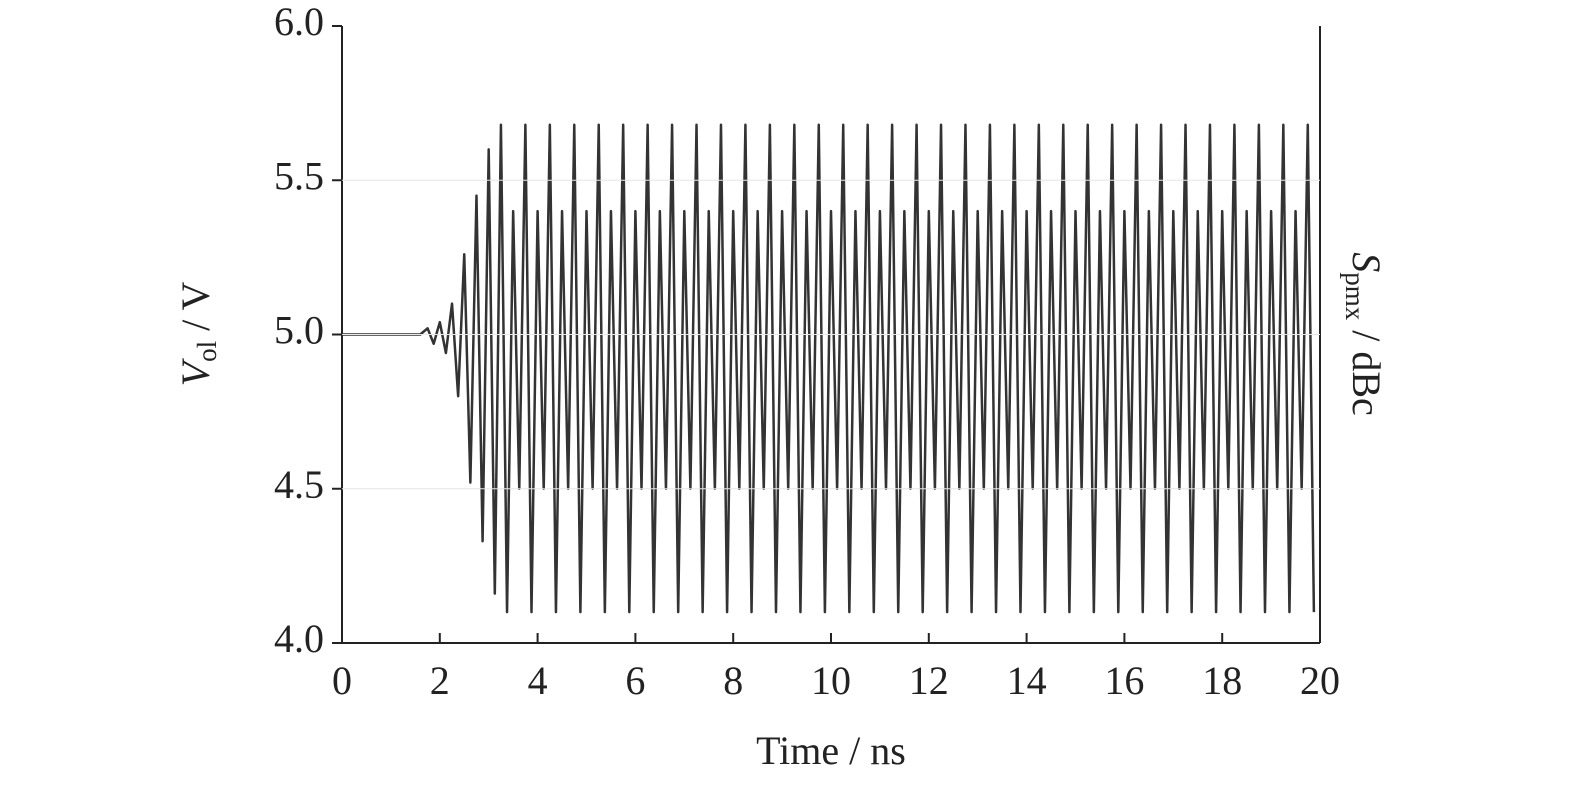 This screenshot has width=1575, height=790. I want to click on y-axis-label: Vol / V, so click(197, 334).